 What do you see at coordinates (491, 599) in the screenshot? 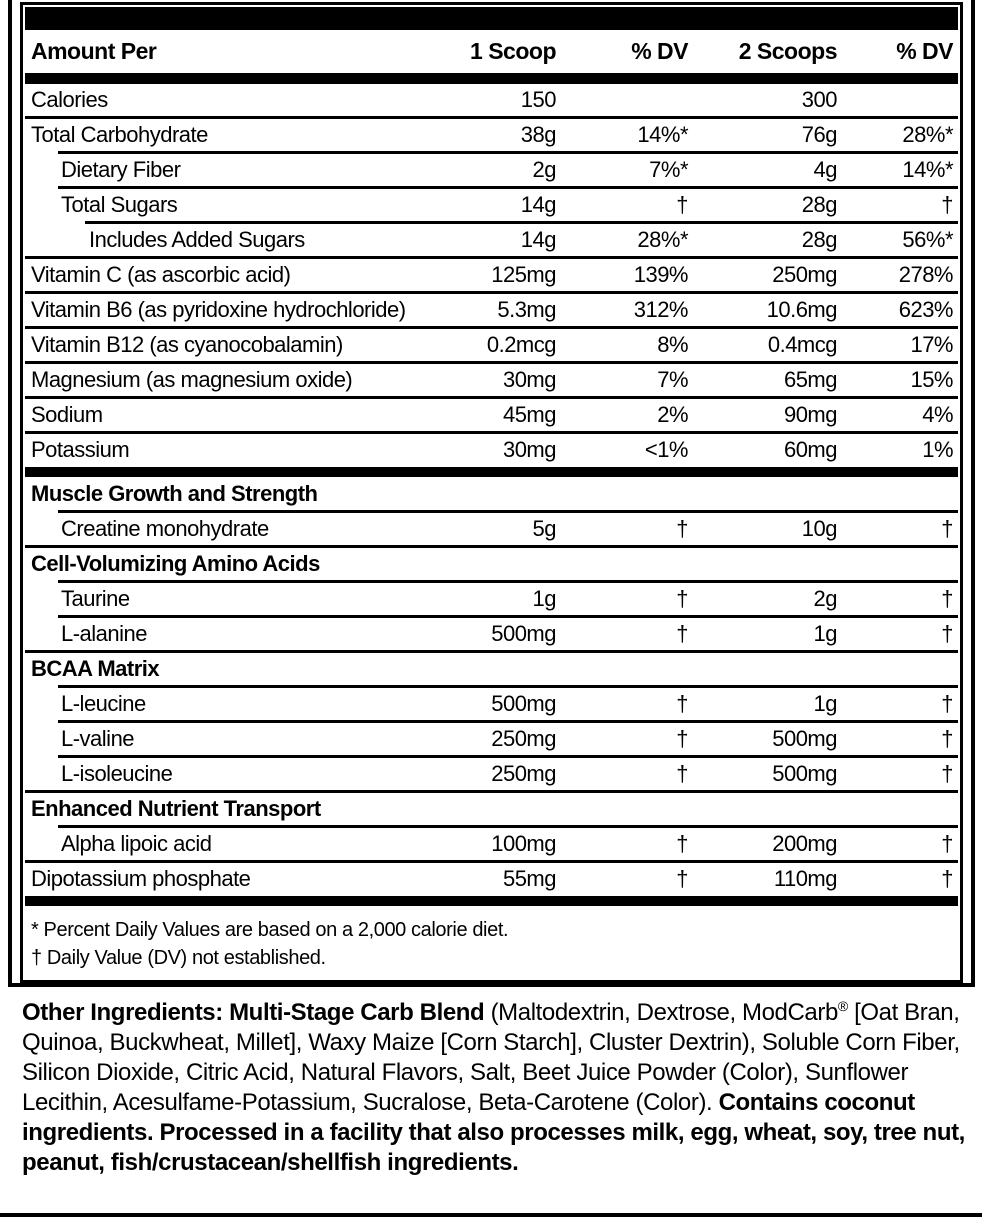
I see `table-row: Taurine 1g † 2g †` at bounding box center [491, 599].